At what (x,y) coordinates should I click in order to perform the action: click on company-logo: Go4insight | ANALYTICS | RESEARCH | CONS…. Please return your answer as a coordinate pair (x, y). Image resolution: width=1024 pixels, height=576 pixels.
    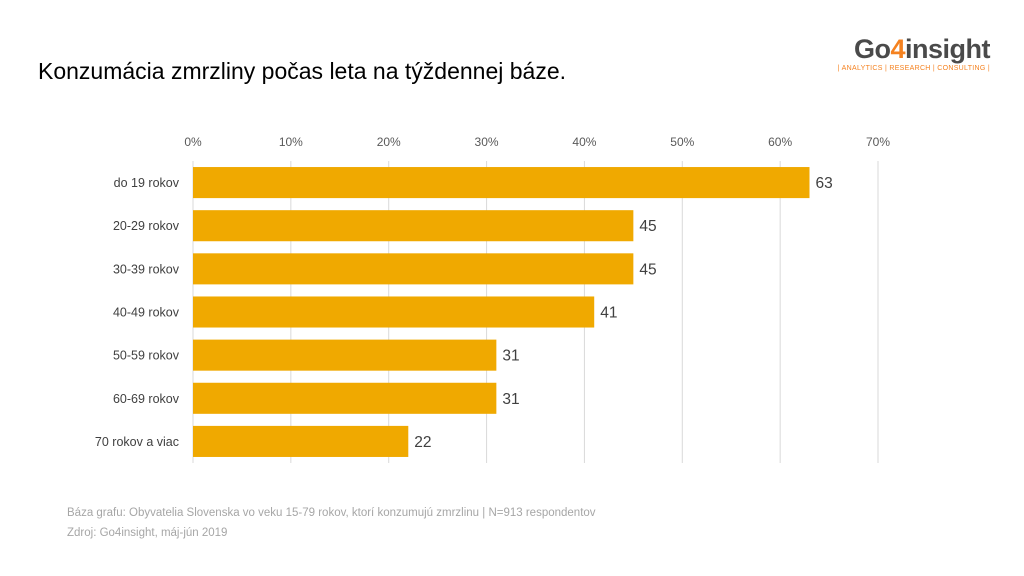
    Looking at the image, I should click on (910, 53).